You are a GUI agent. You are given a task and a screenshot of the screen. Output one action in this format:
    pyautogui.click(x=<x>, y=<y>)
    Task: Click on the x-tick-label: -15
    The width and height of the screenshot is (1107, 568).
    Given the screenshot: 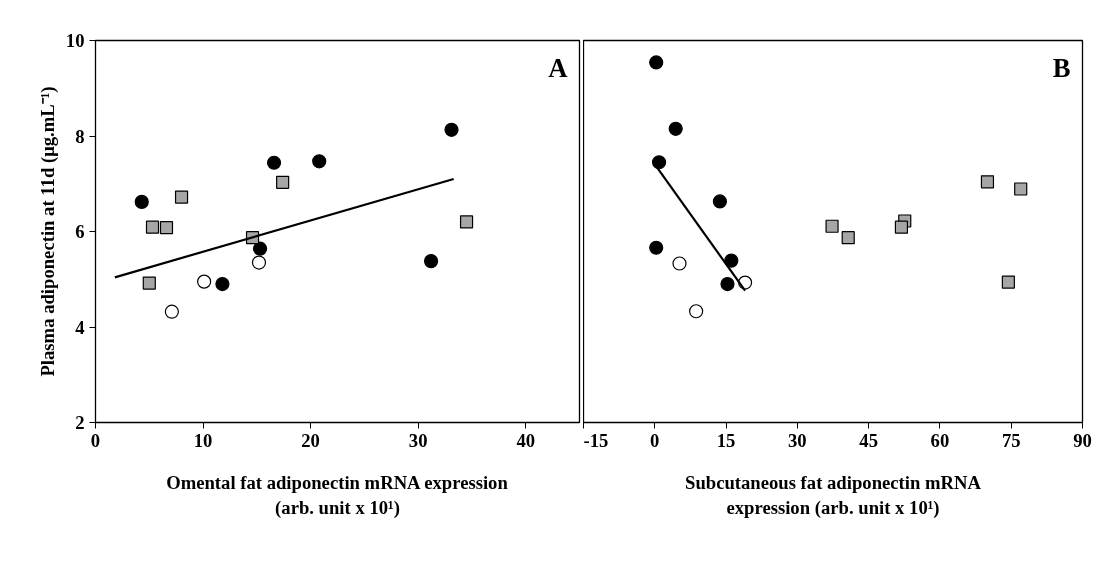 What is the action you would take?
    pyautogui.click(x=596, y=440)
    